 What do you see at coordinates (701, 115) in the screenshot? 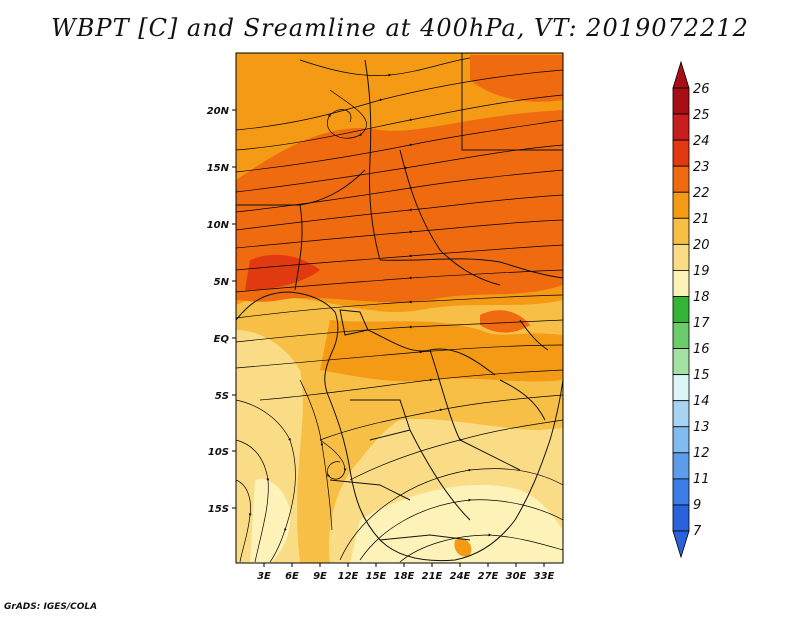
I see `cb-label-25: 25` at bounding box center [701, 115].